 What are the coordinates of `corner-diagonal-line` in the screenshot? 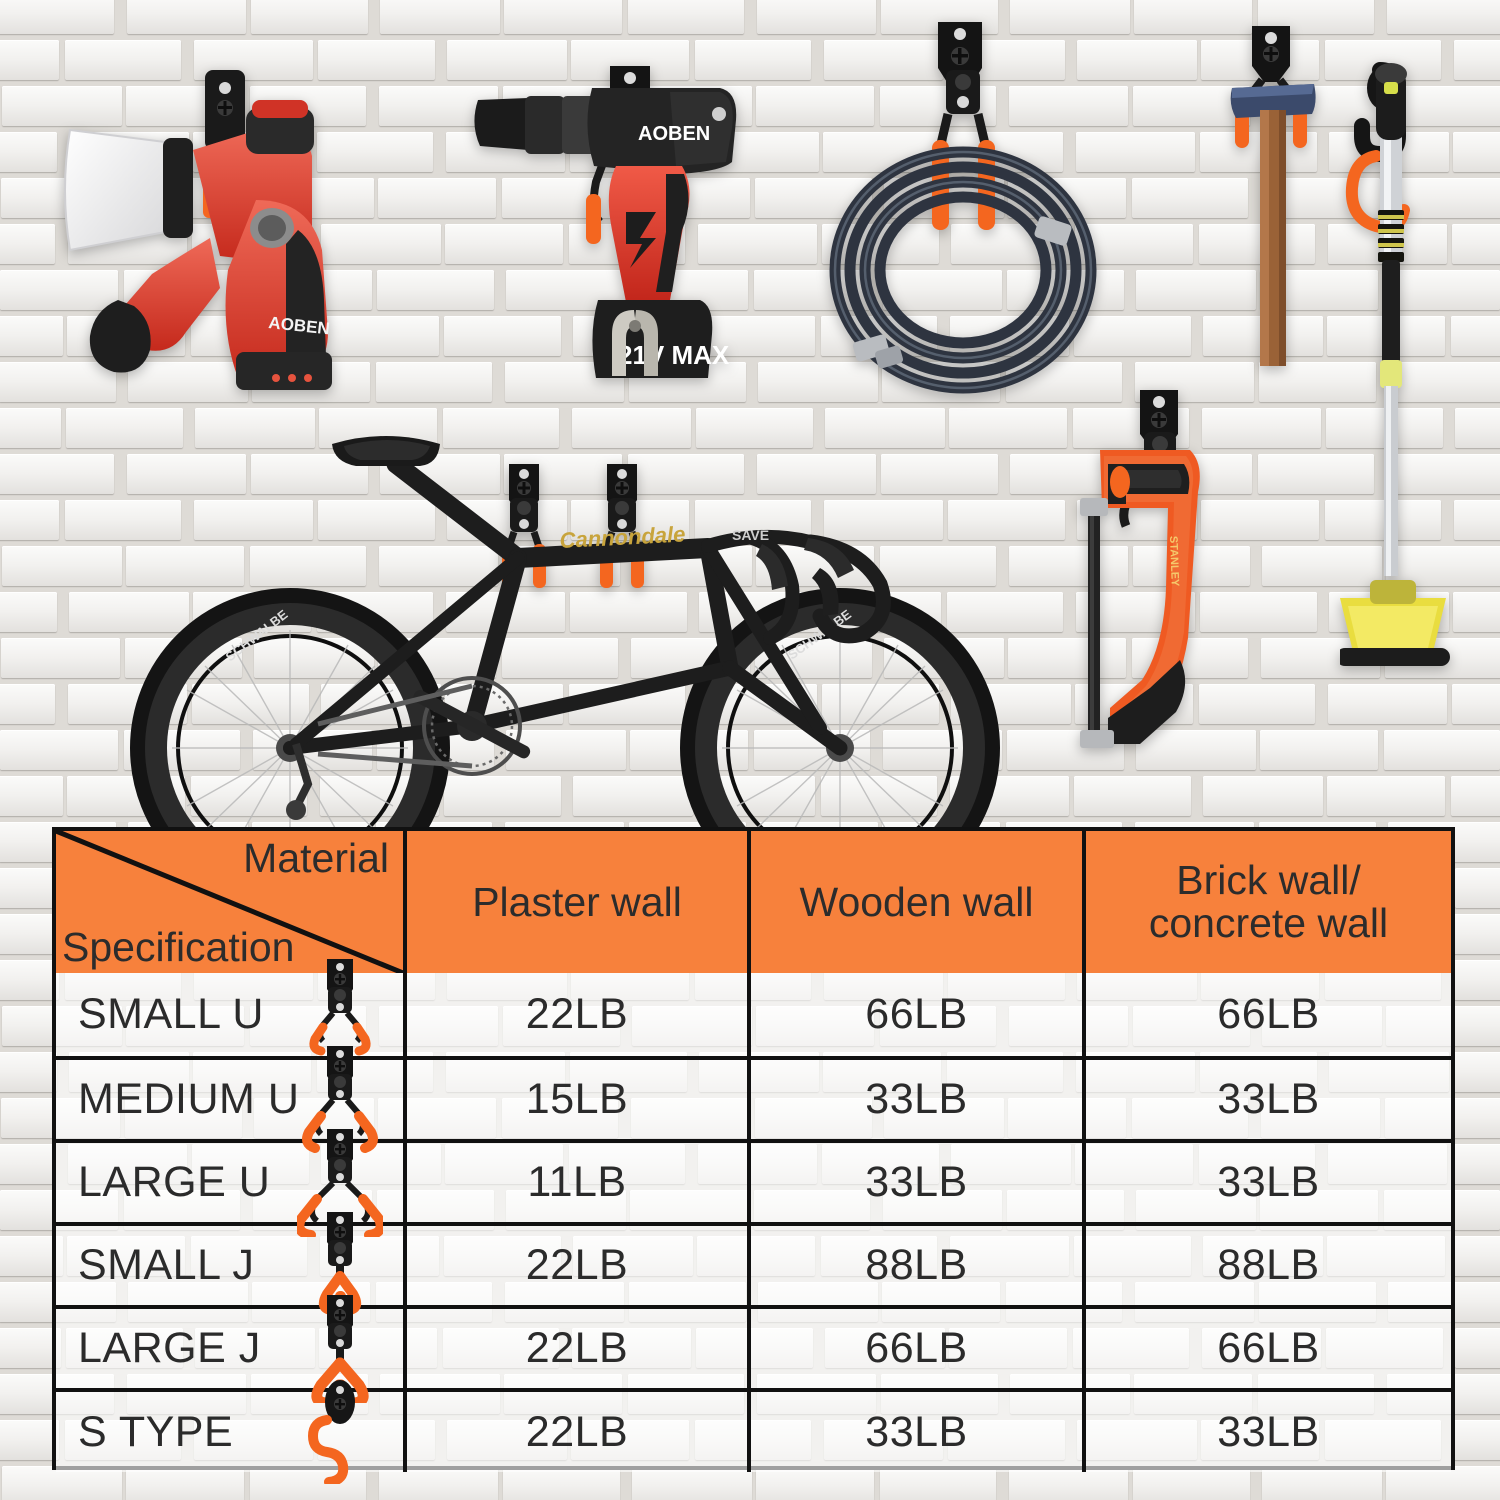 It's located at (229, 902).